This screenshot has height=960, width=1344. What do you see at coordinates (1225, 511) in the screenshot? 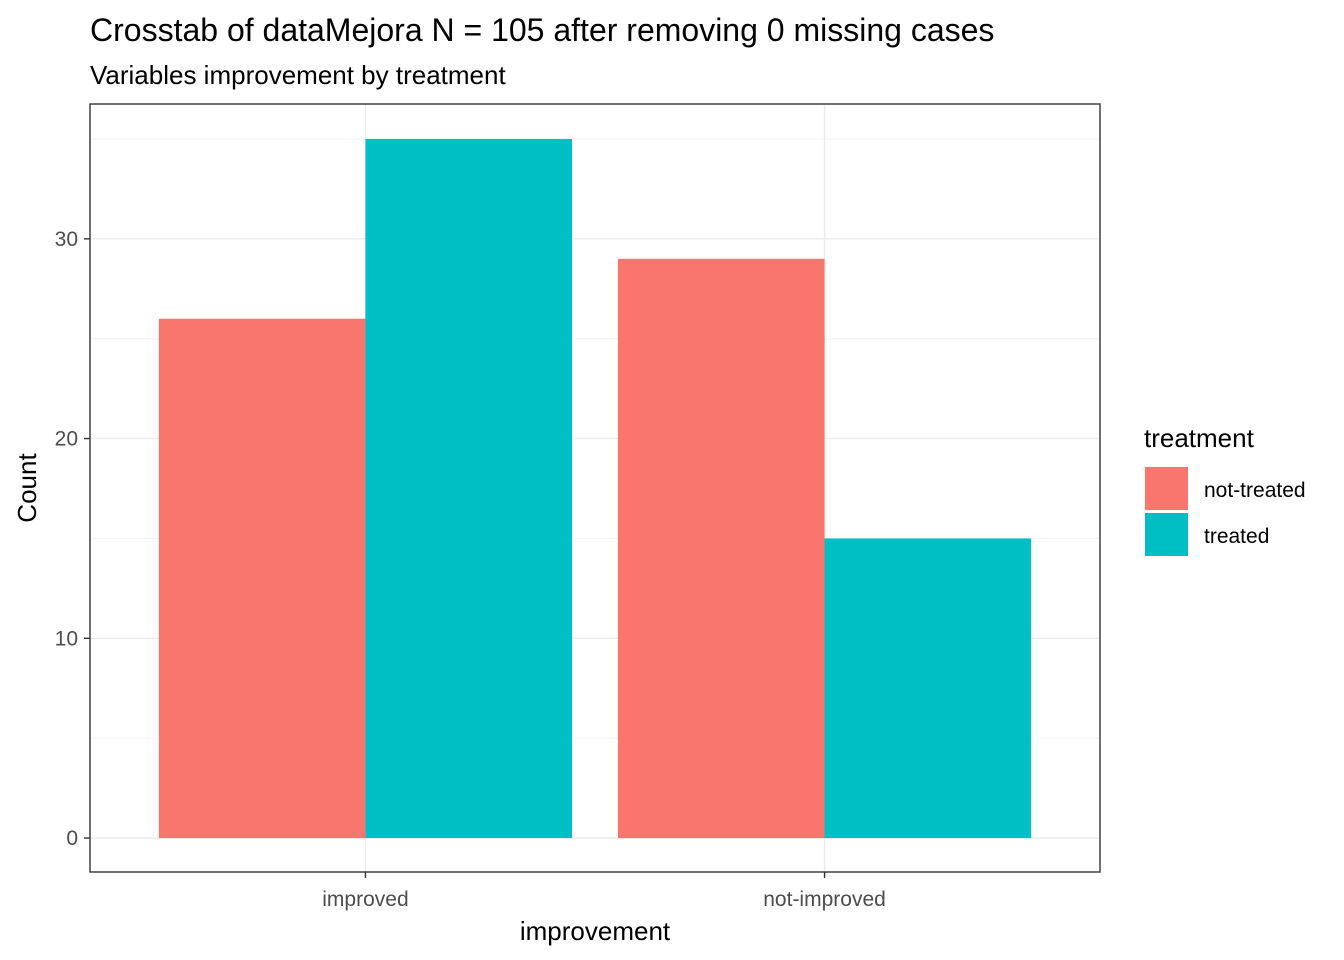
I see `legend-items: not-treated treated` at bounding box center [1225, 511].